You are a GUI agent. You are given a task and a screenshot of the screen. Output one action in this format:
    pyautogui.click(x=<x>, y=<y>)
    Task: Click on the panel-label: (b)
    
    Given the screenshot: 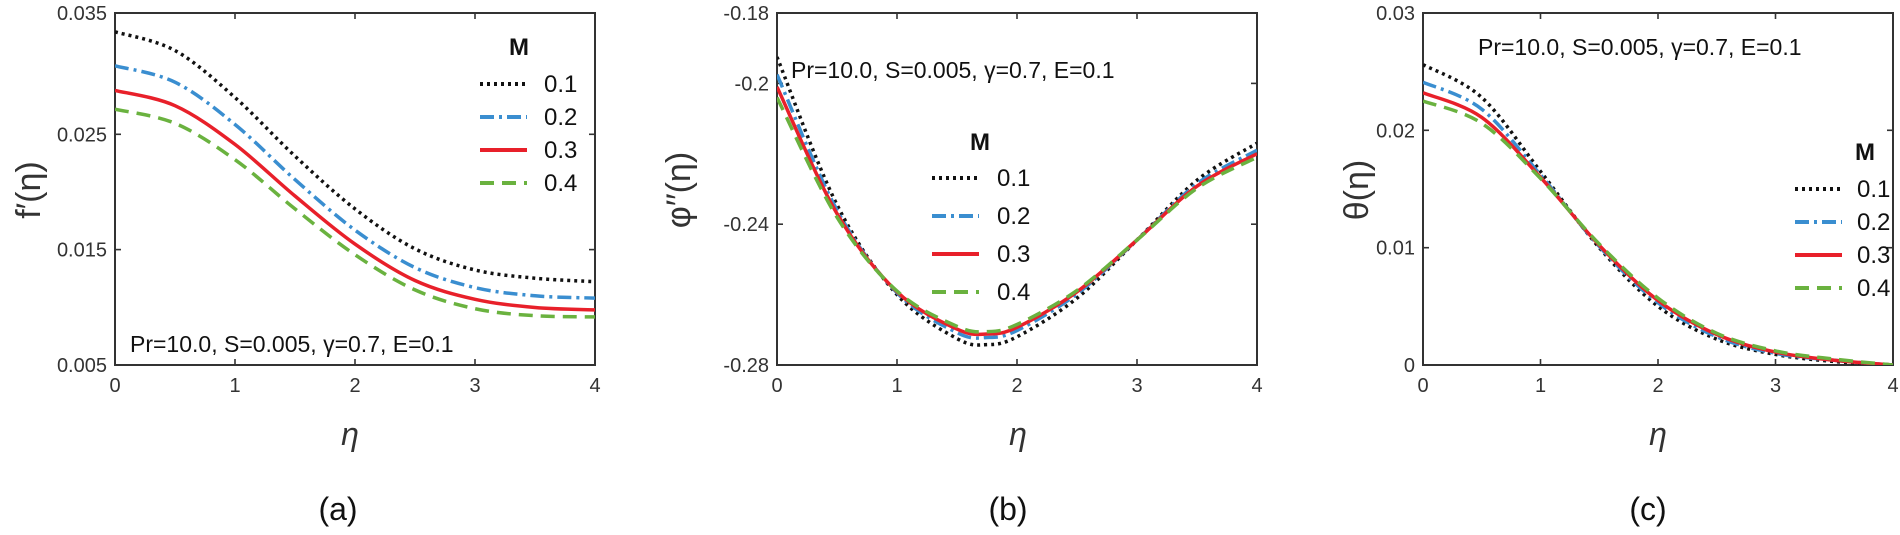 What is the action you would take?
    pyautogui.click(x=1007, y=509)
    